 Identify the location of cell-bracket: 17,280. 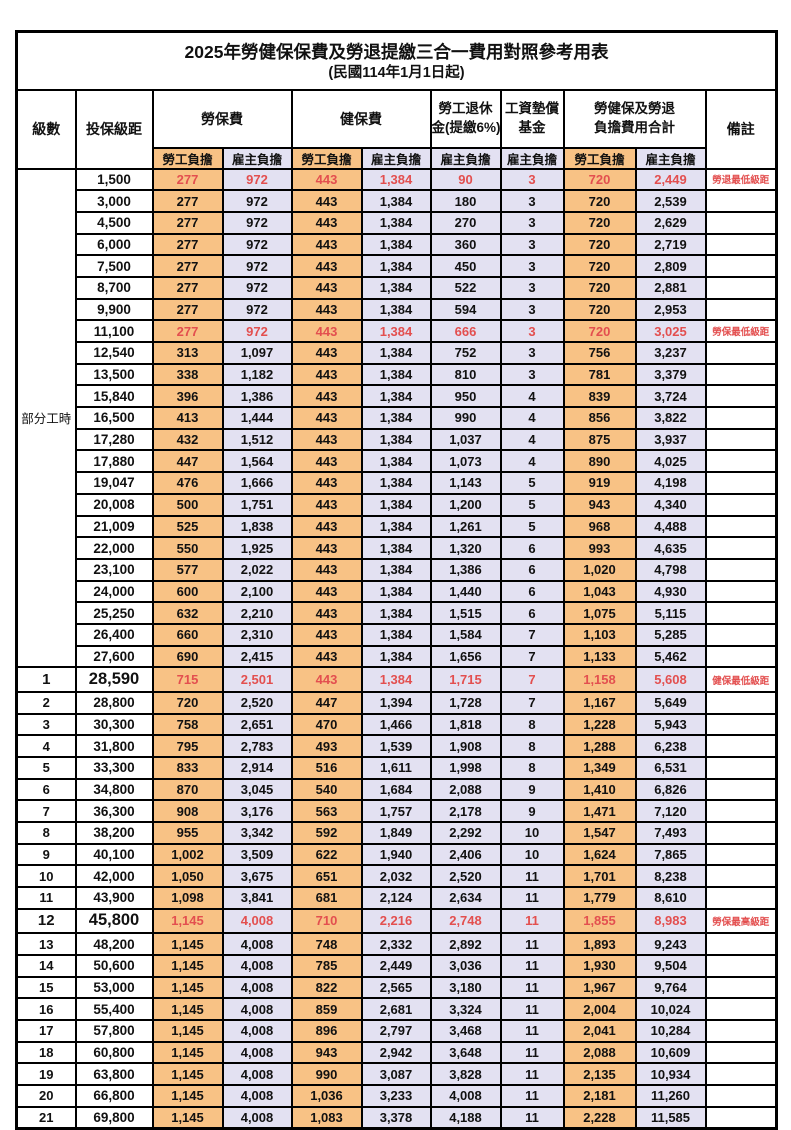
(114, 439).